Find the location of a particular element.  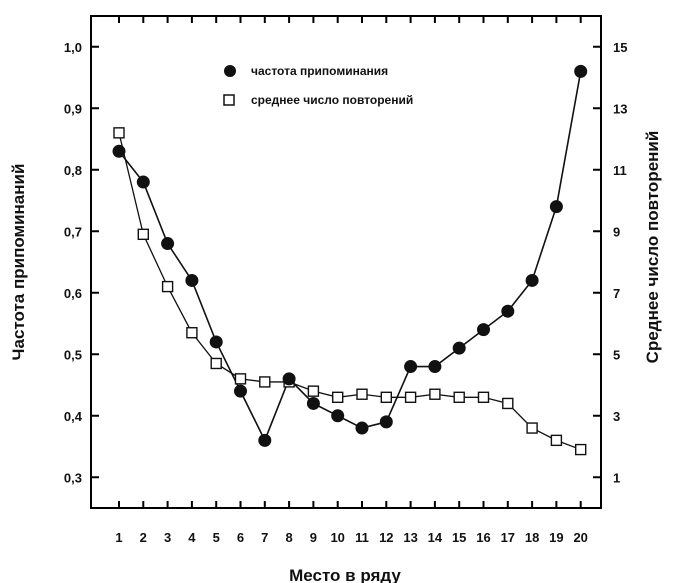

top-ticks is located at coordinates (350, 19).